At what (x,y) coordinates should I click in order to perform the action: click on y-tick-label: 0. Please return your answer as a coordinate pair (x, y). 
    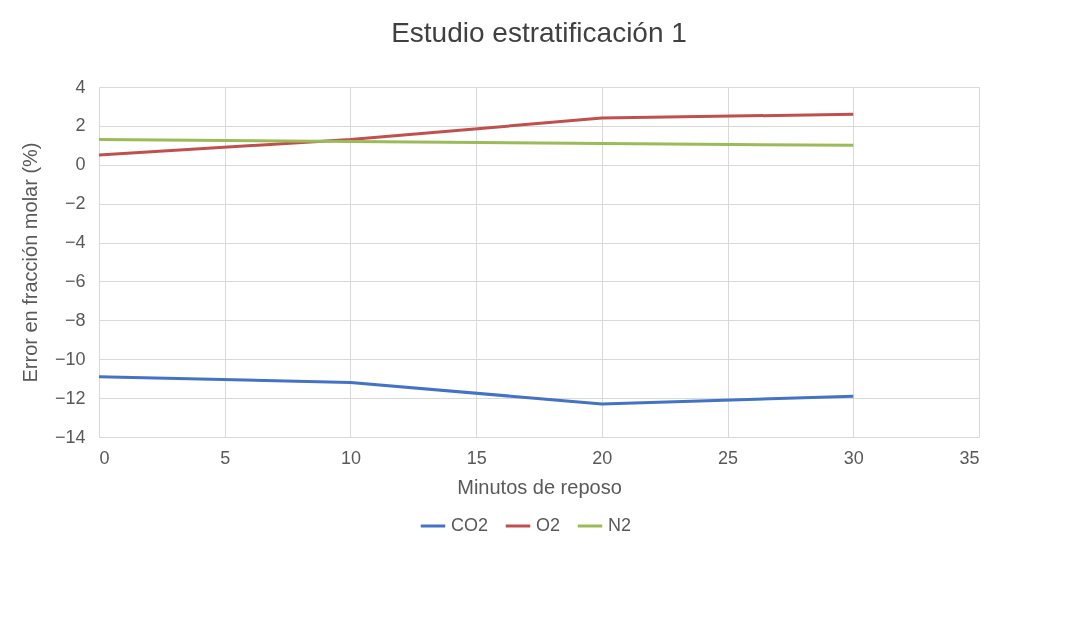
    Looking at the image, I should click on (80, 164).